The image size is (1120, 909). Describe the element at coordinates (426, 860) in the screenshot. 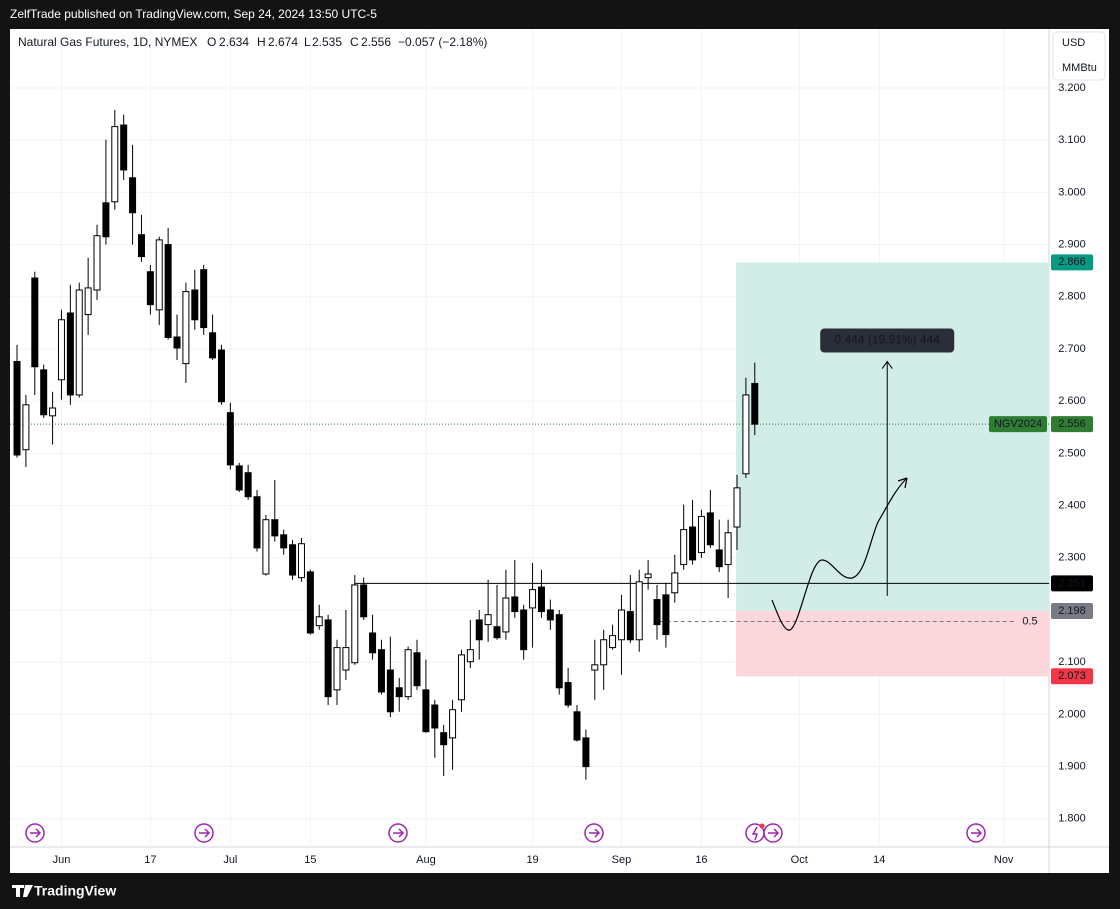

I see `x-tick-label: Aug` at that location.